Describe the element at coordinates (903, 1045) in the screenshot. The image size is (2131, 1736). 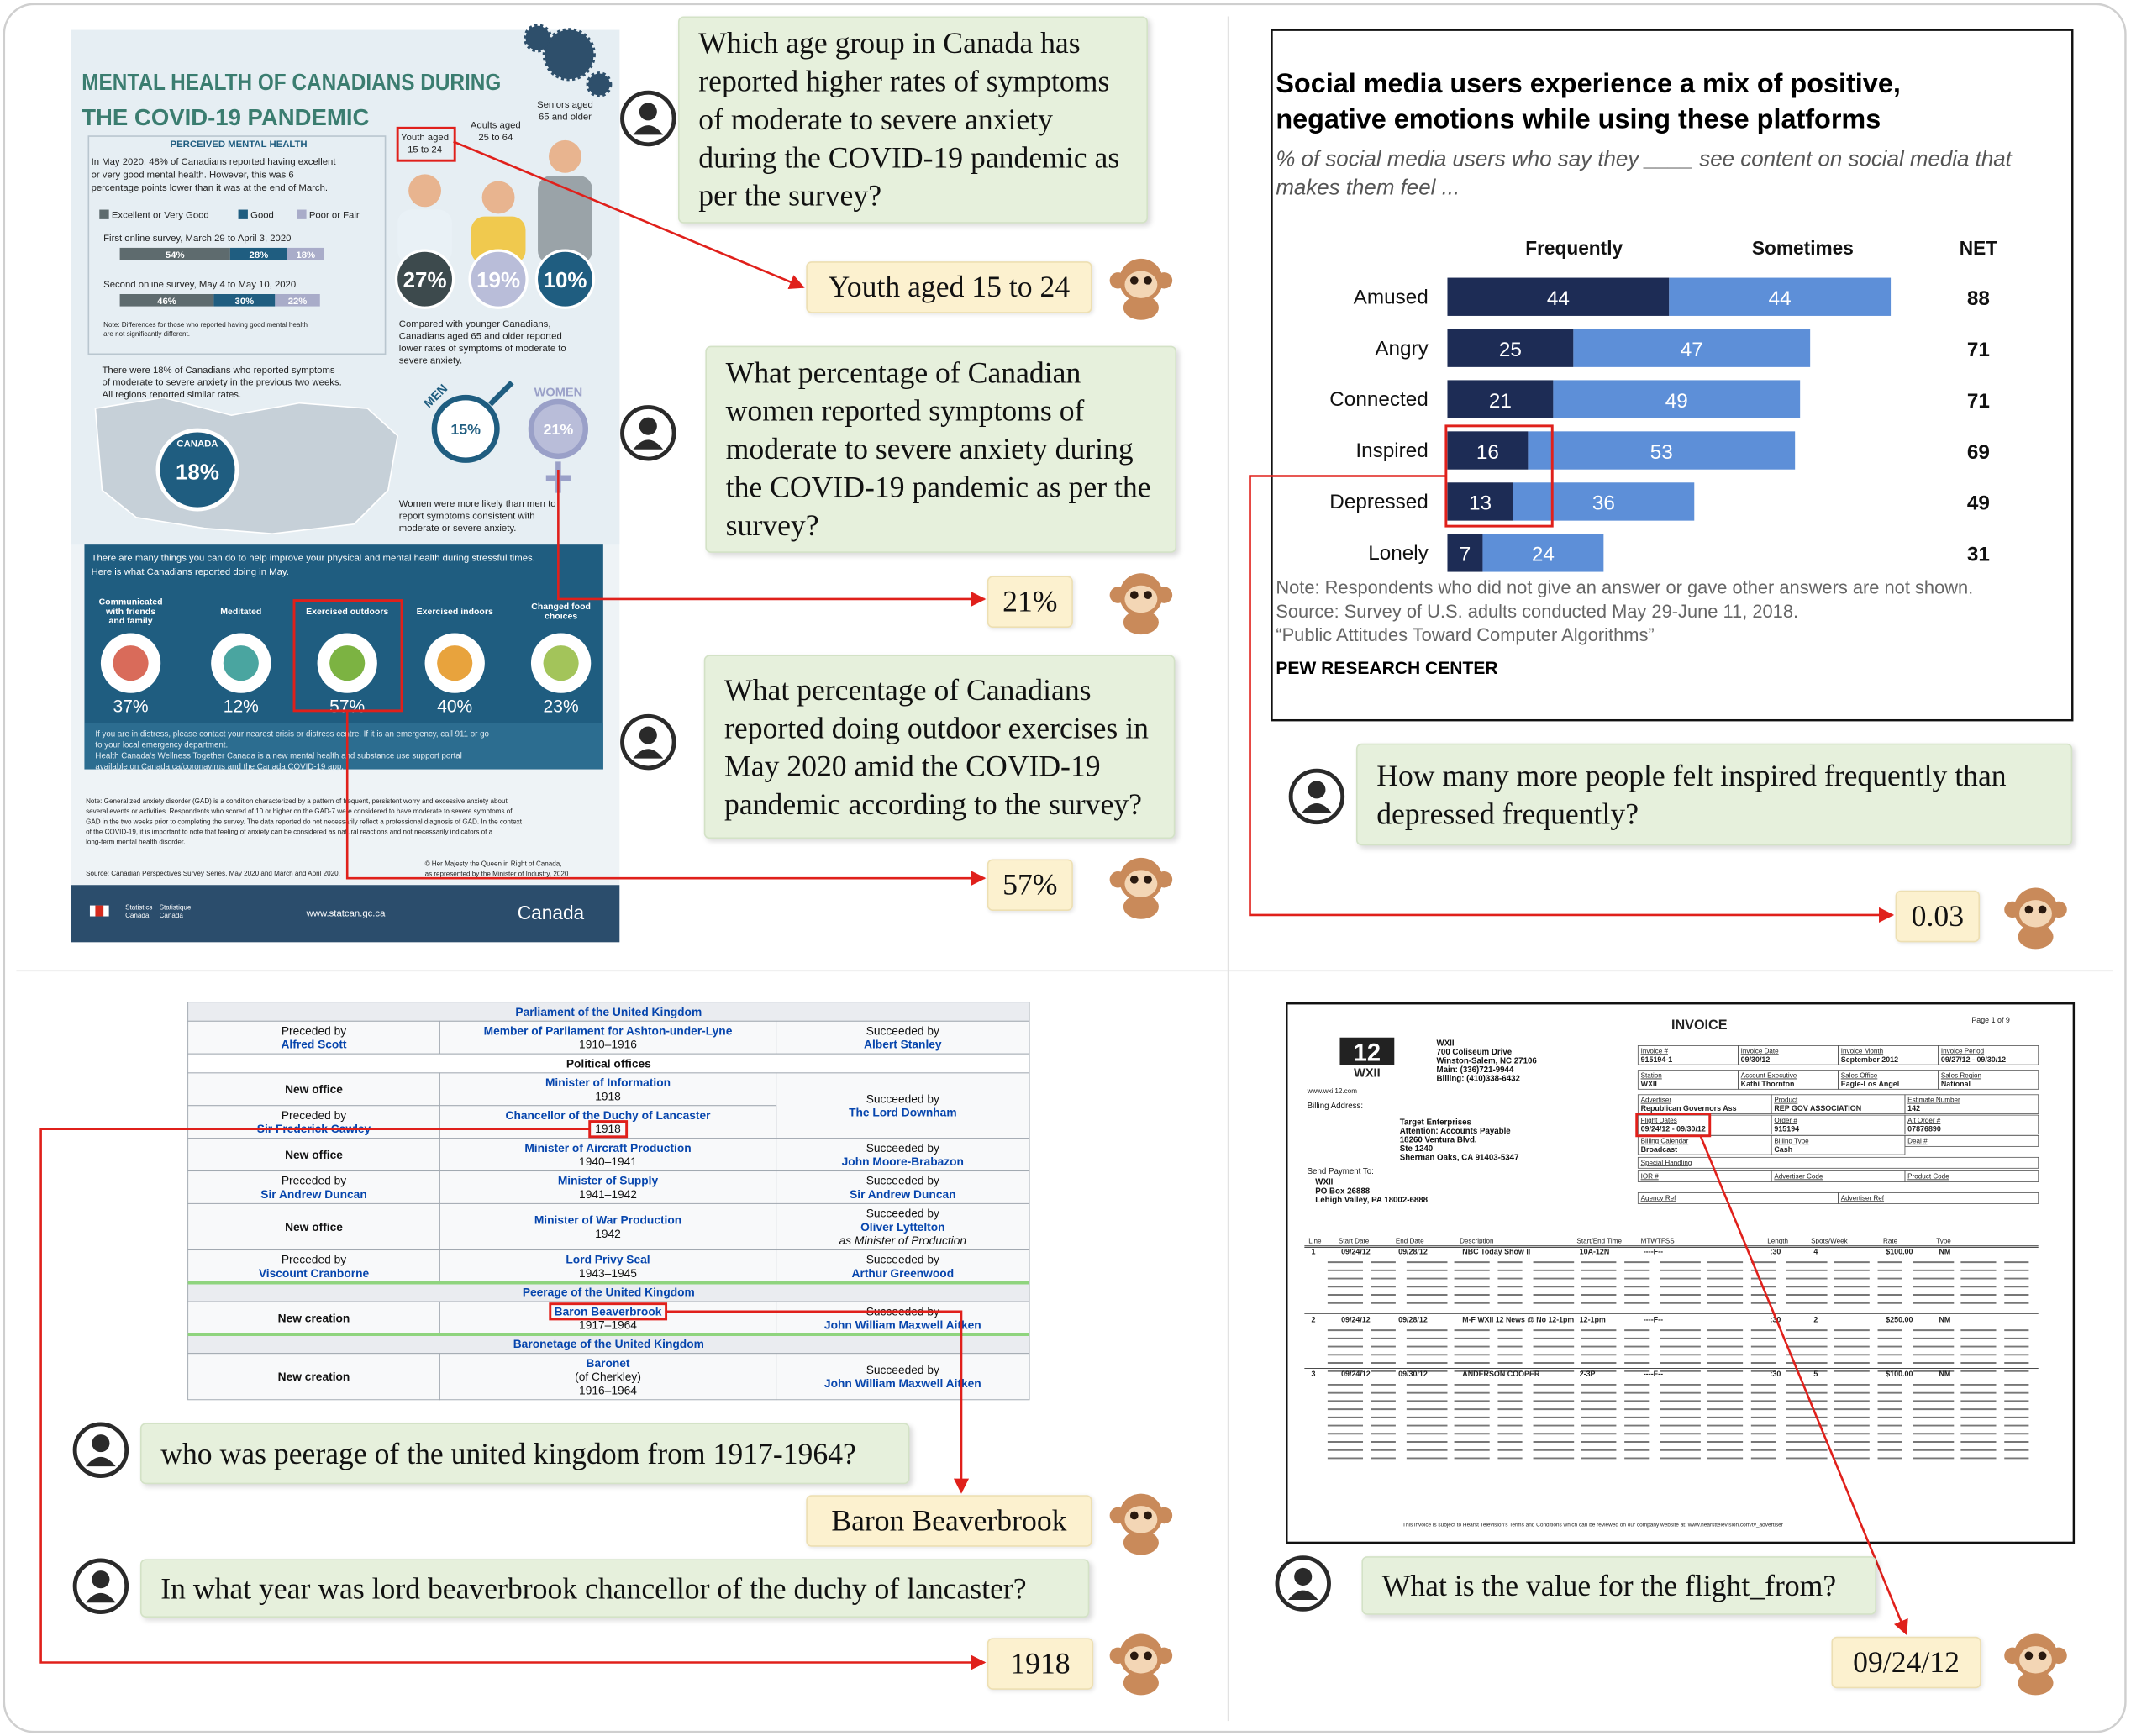
I see `table-cell-text: Albert Stanley` at that location.